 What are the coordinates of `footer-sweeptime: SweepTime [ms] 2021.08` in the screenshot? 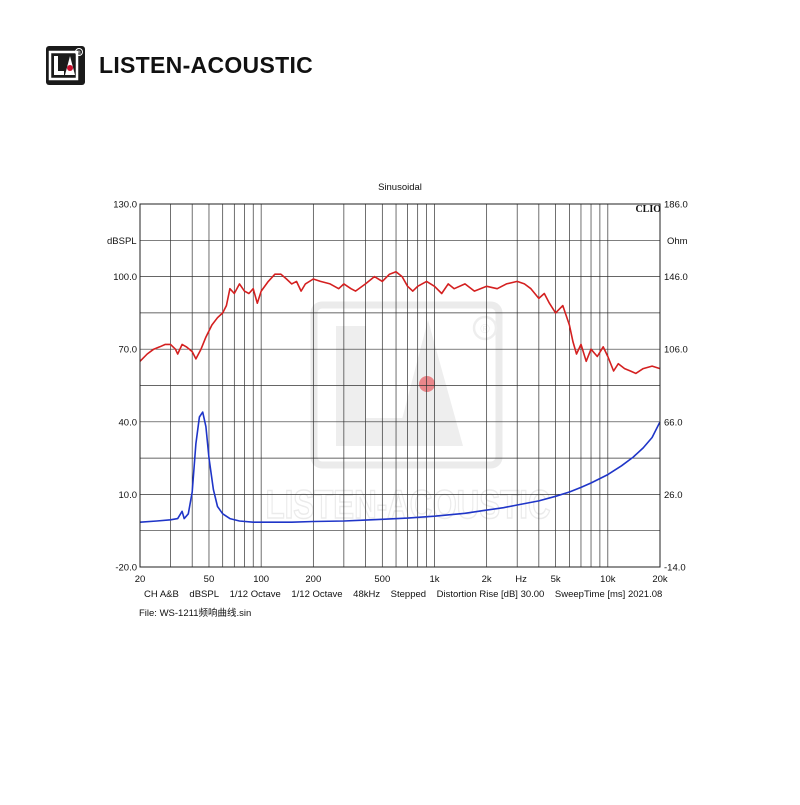 It's located at (608, 594).